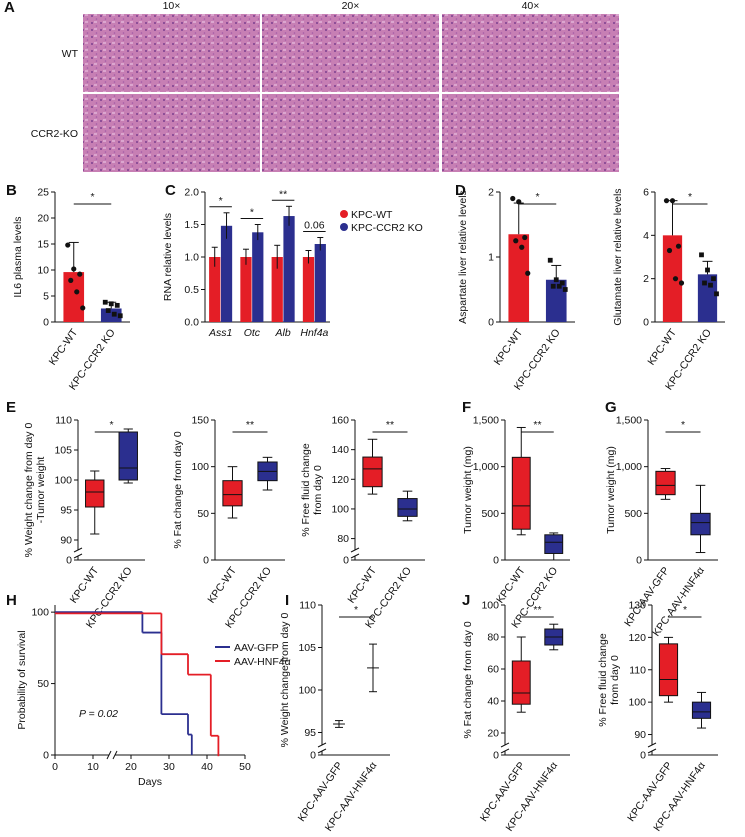 Image resolution: width=745 pixels, height=837 pixels. I want to click on x-tick-label: Alb, so click(283, 333).